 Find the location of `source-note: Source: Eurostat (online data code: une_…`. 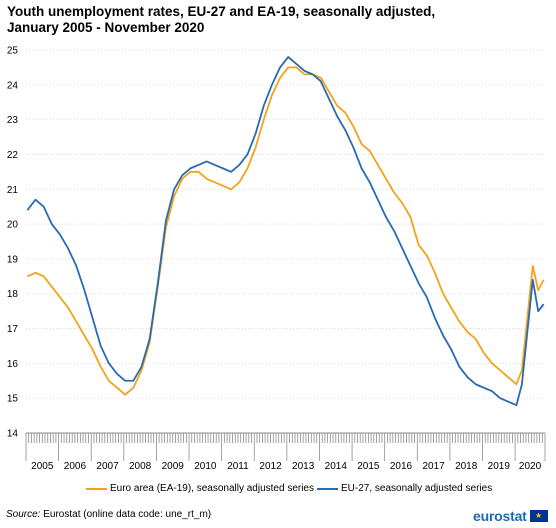

source-note: Source: Eurostat (online data code: une_… is located at coordinates (108, 514).